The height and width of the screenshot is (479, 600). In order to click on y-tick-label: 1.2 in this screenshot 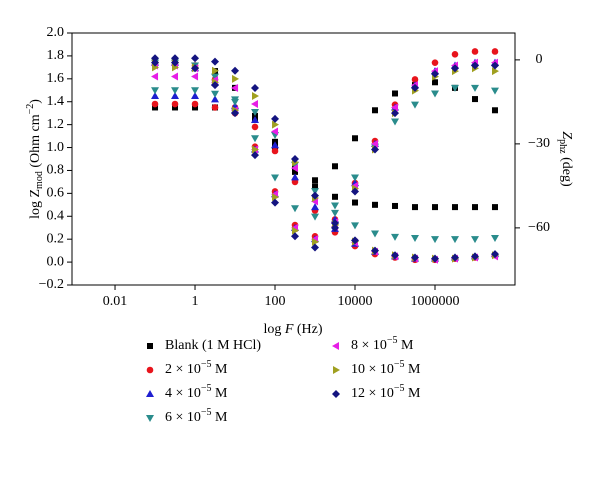, I will do `click(56, 124)`.